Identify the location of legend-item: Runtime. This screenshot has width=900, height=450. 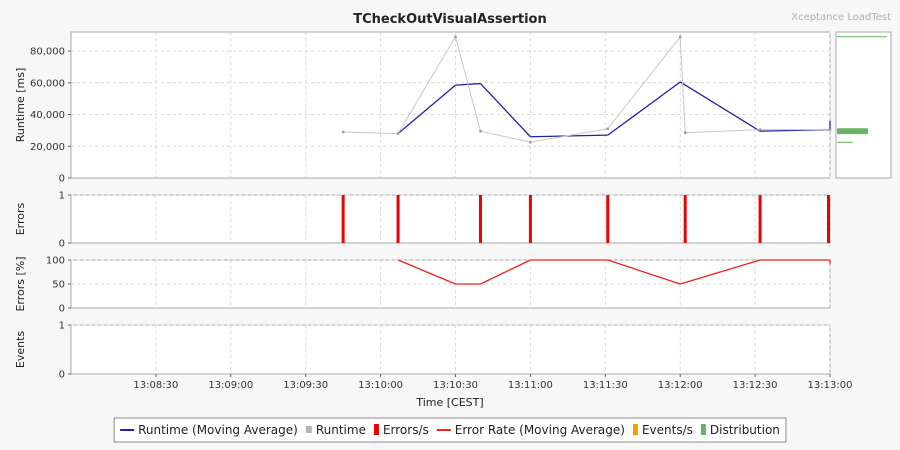
(335, 430).